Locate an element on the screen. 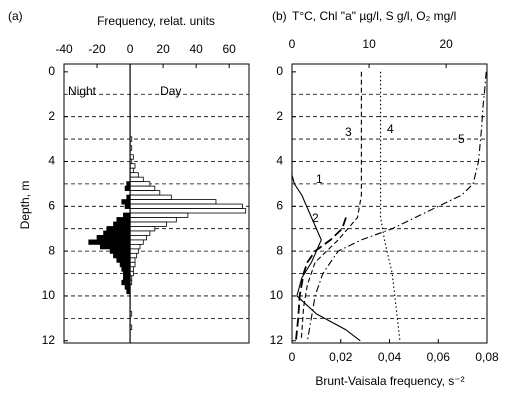  x-tick-label: -20 is located at coordinates (97, 49).